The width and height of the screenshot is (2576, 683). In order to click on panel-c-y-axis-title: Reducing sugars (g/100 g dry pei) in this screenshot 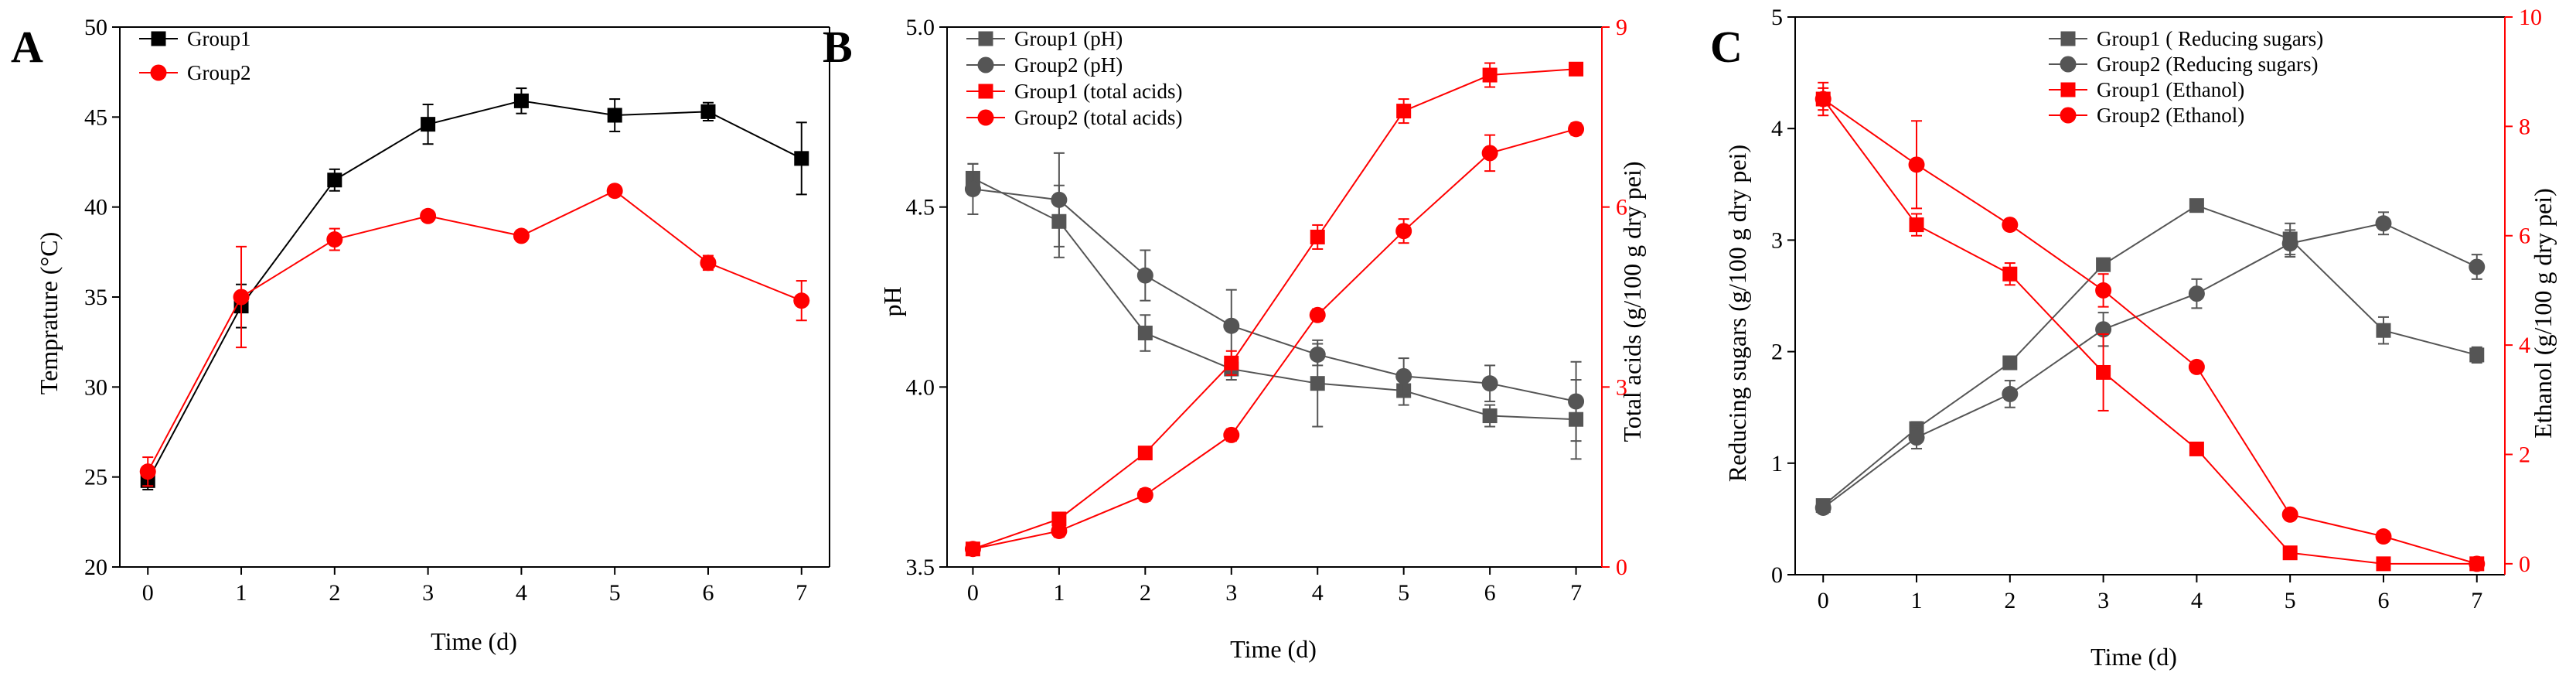, I will do `click(1737, 313)`.